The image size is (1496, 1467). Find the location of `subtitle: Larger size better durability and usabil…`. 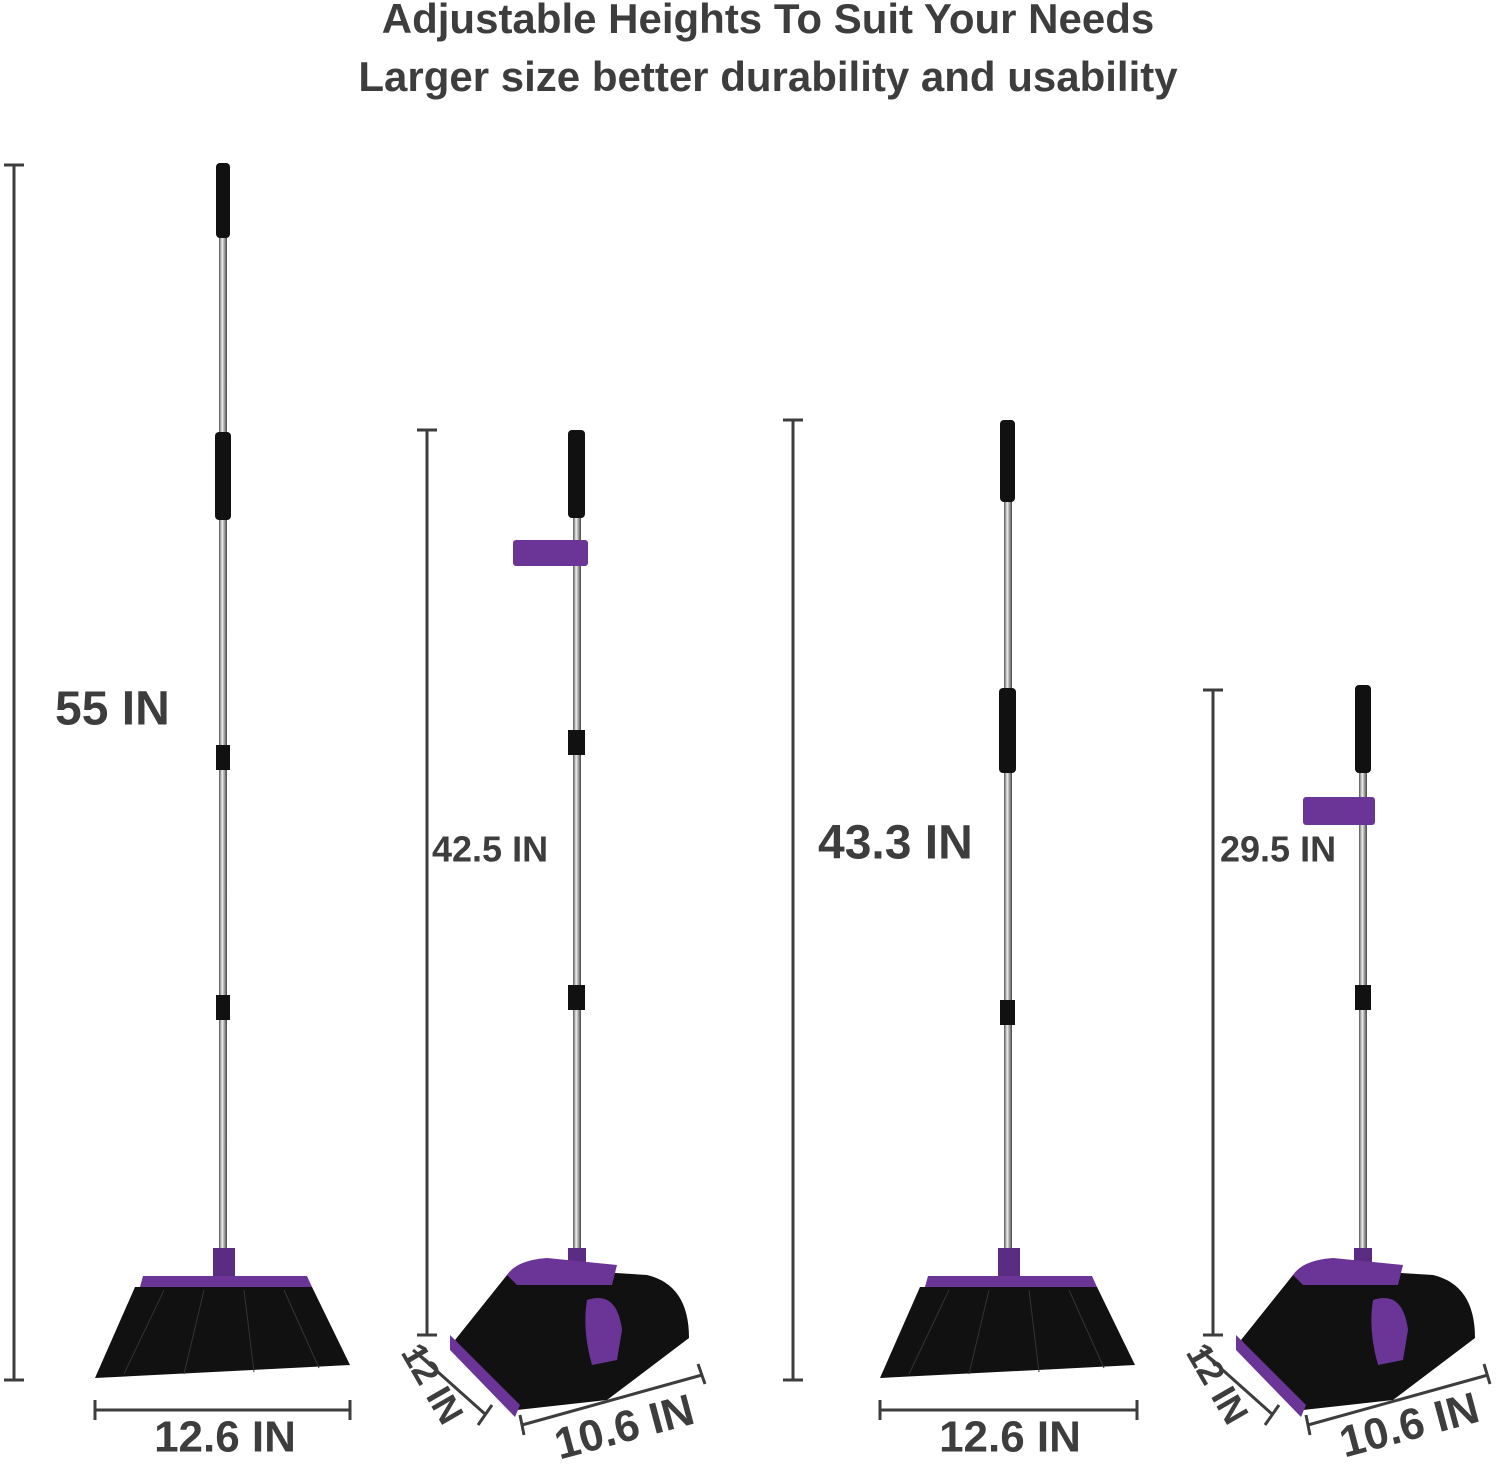

subtitle: Larger size better durability and usabil… is located at coordinates (768, 76).